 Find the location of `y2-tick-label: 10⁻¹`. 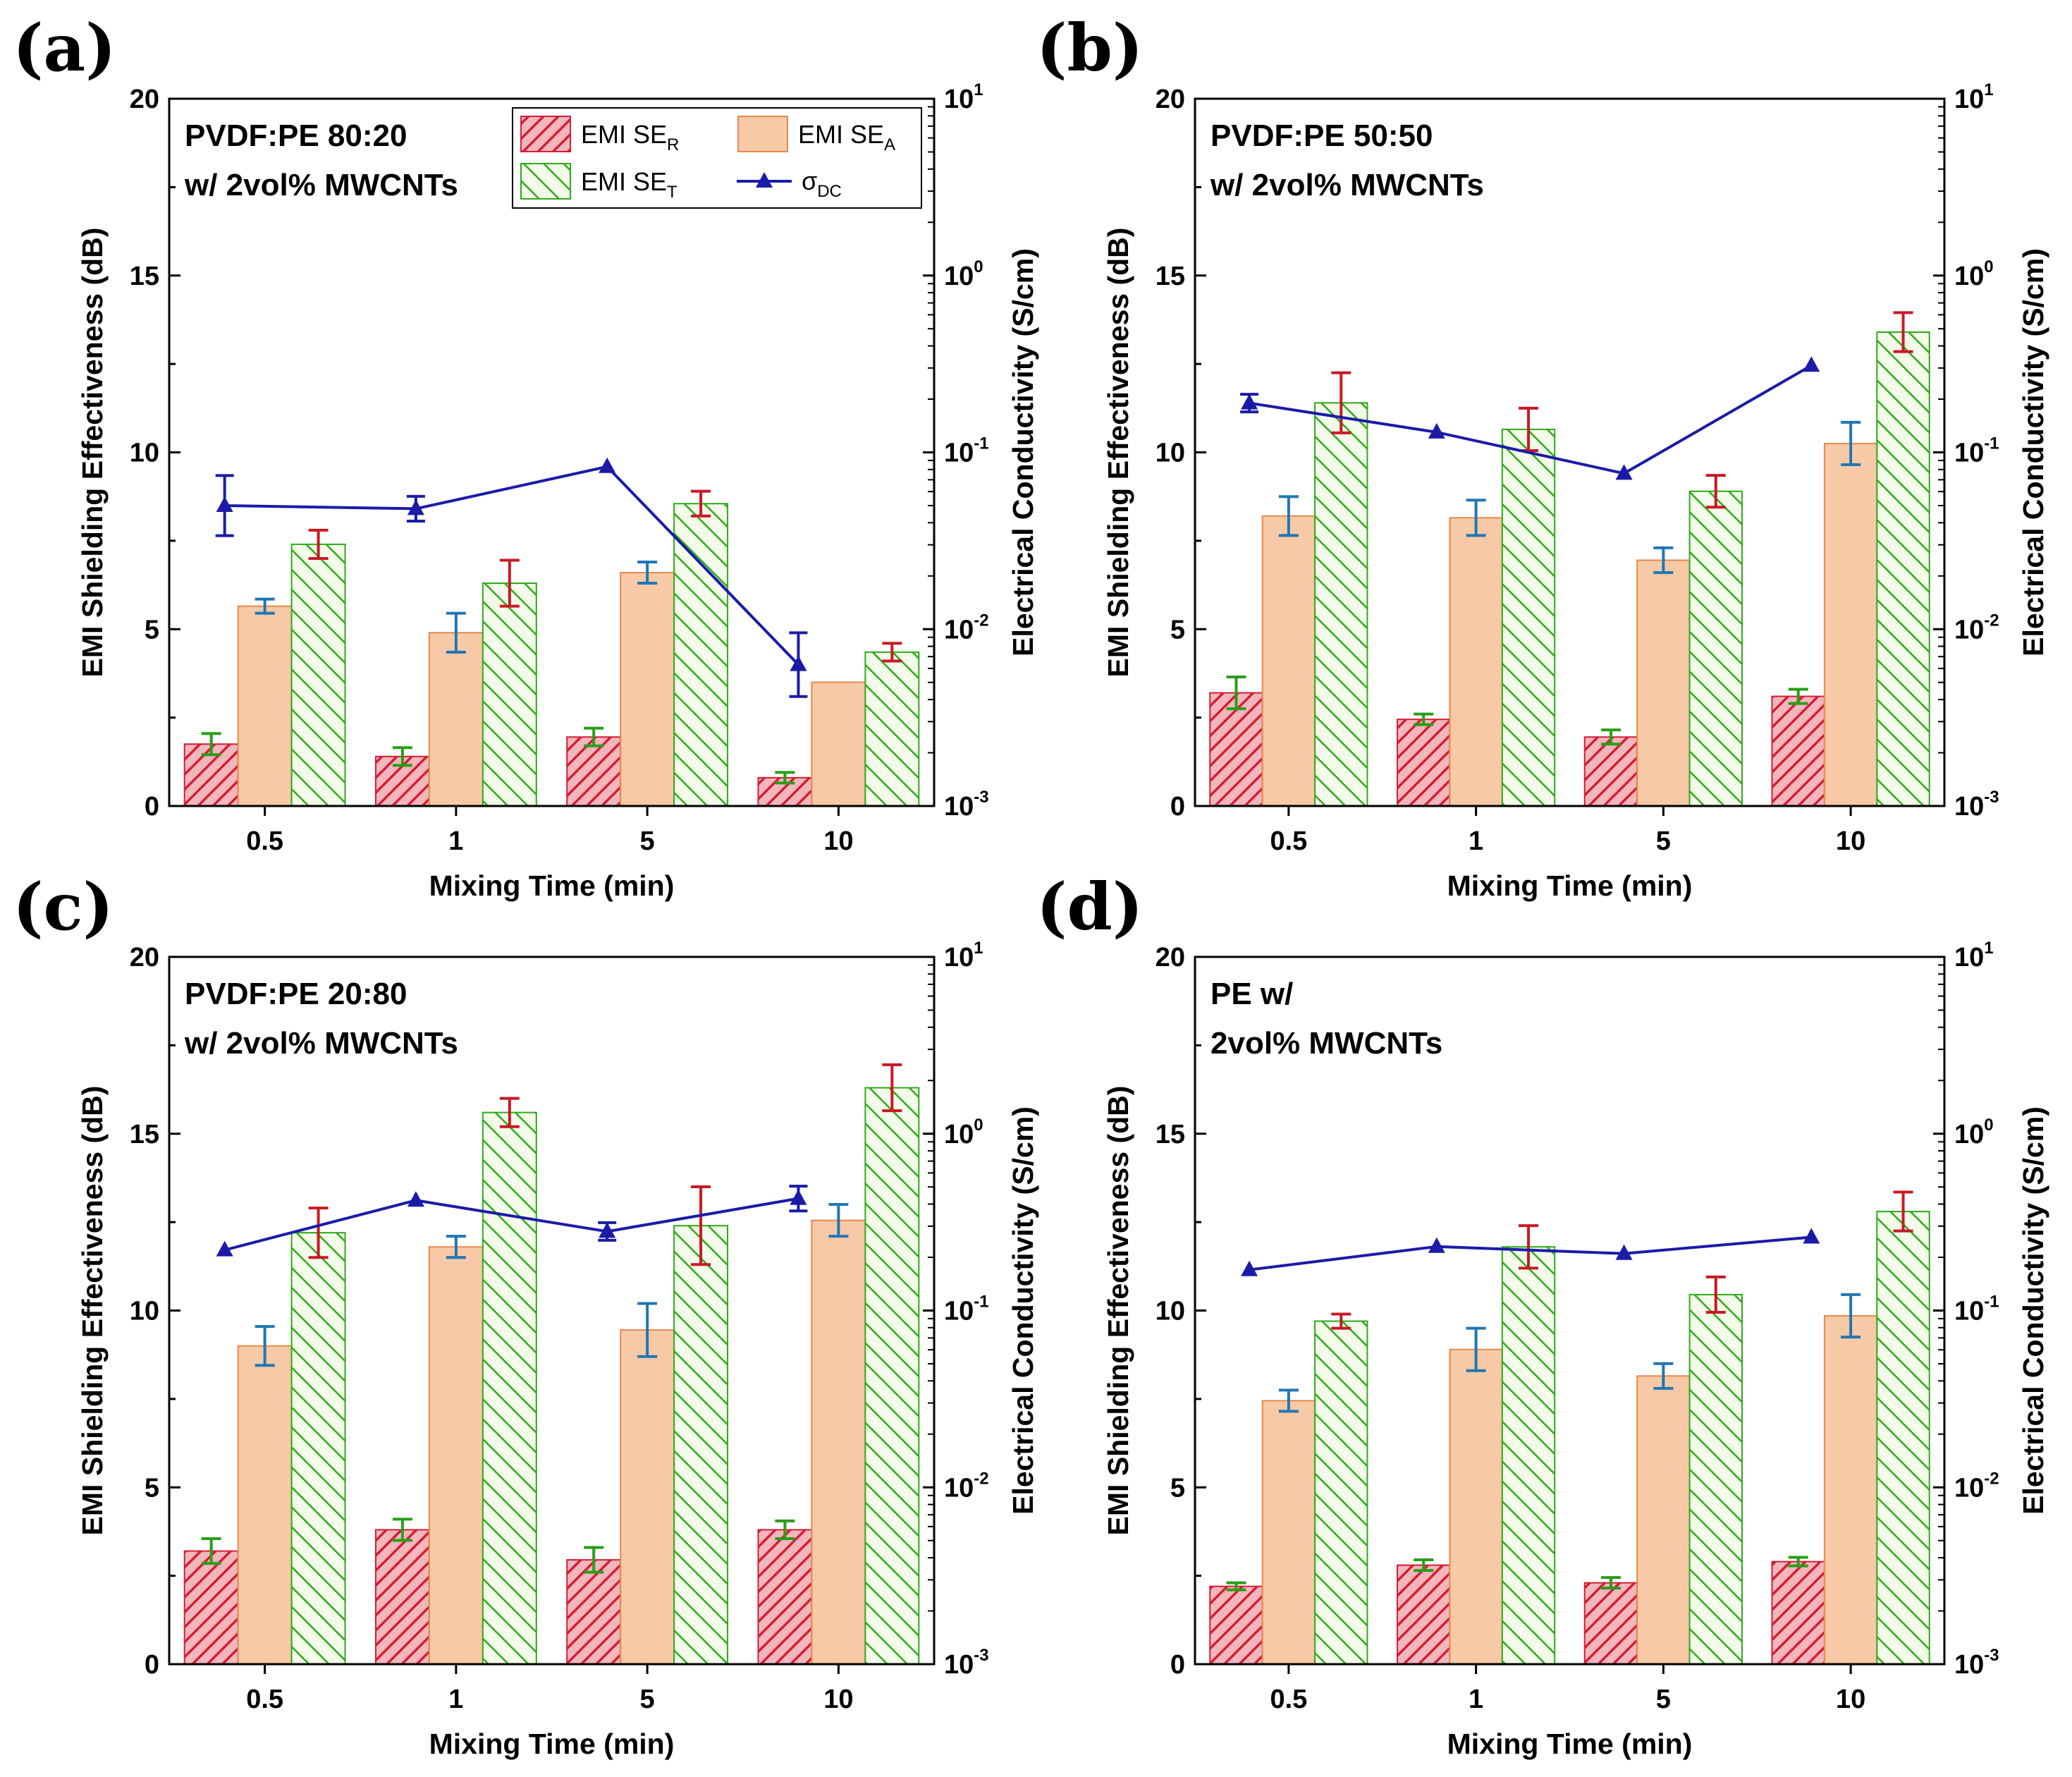

y2-tick-label: 10⁻¹ is located at coordinates (1977, 1309).